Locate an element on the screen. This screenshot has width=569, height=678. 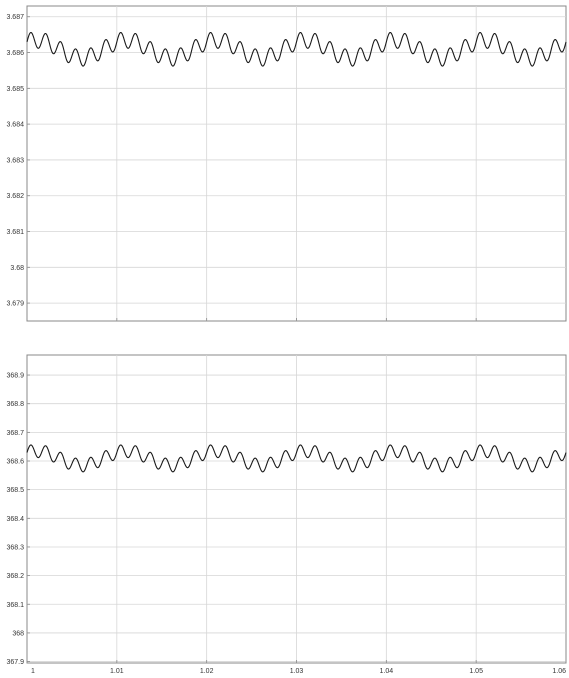
x-tick-label: 1 is located at coordinates (33, 671).